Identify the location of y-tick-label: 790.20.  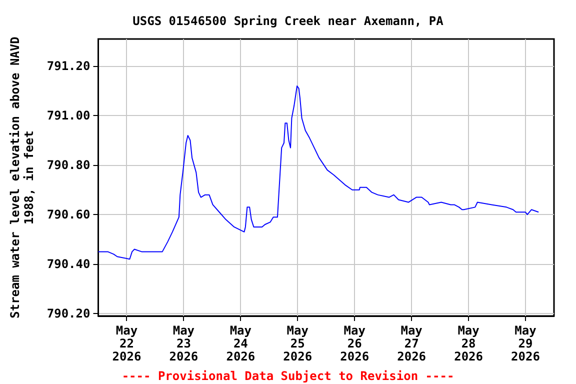
(68, 313).